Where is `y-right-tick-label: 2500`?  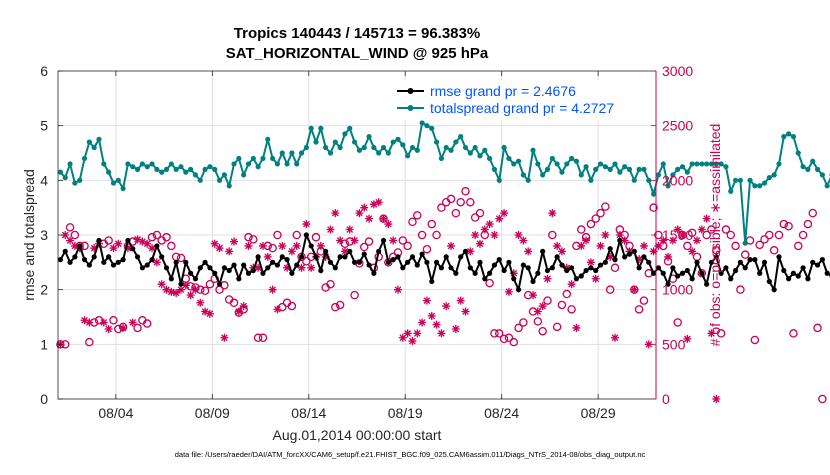 y-right-tick-label: 2500 is located at coordinates (677, 126).